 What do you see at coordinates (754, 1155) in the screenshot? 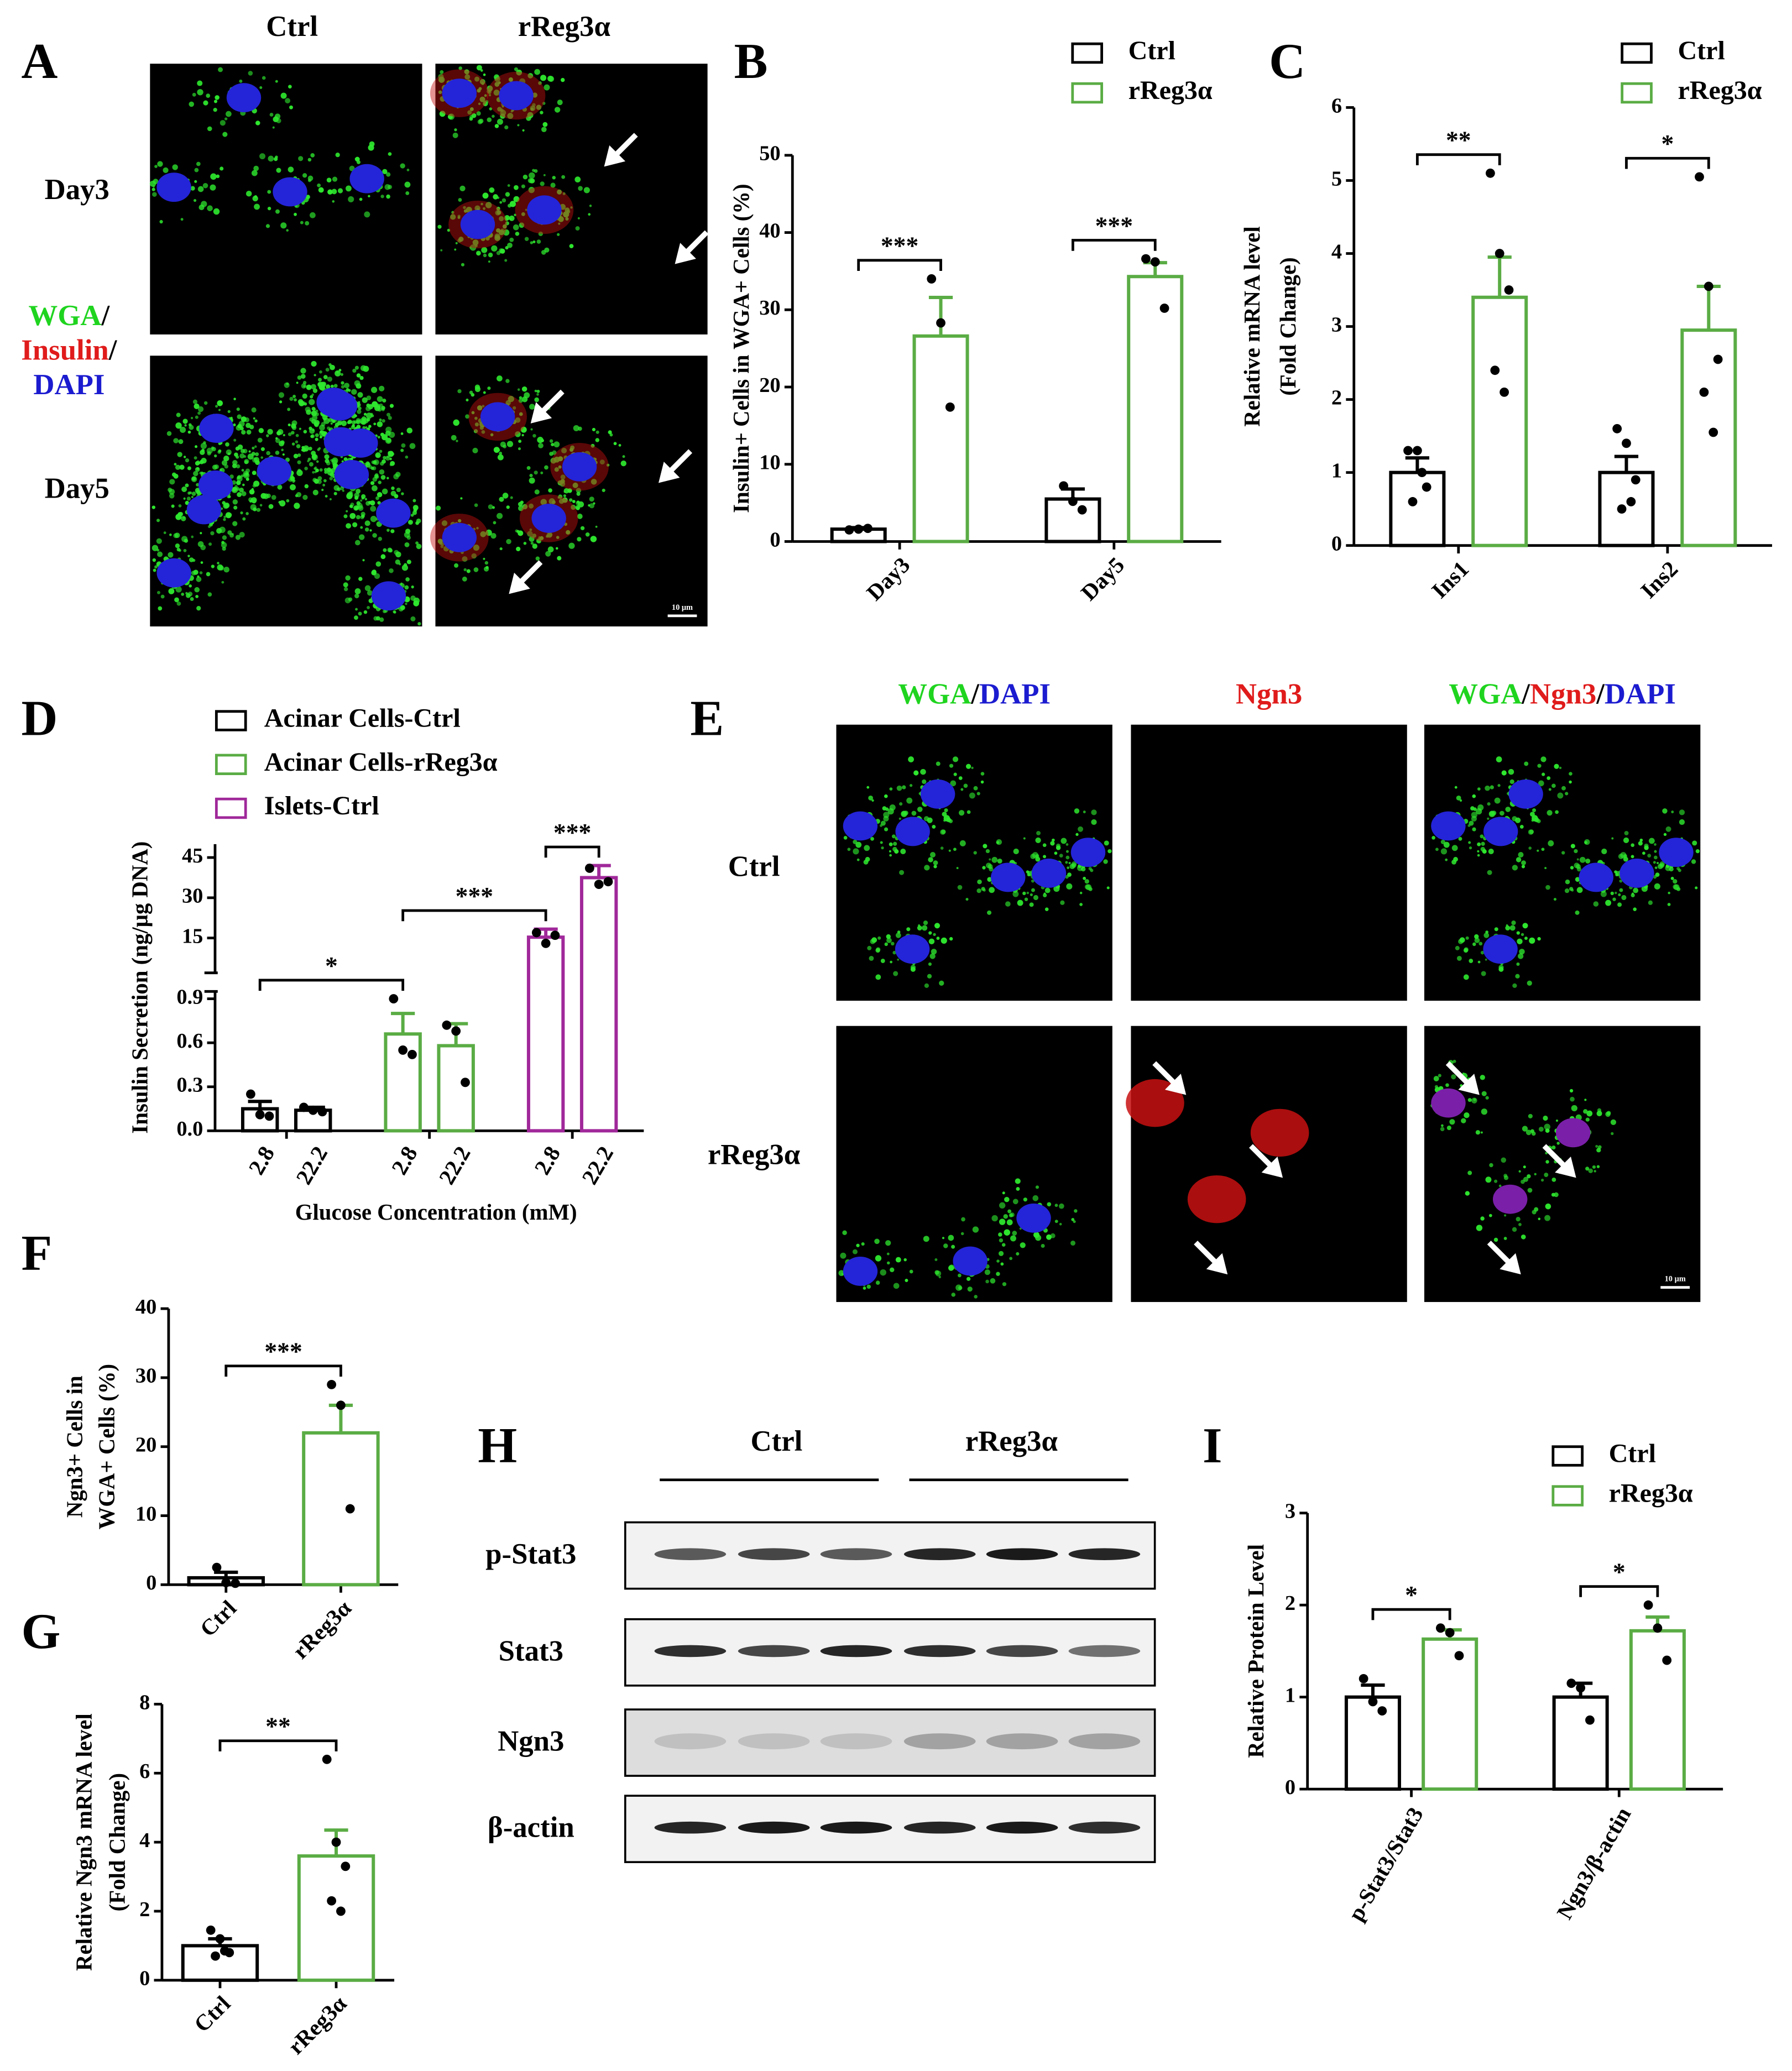
I see `row-label: rReg3α` at bounding box center [754, 1155].